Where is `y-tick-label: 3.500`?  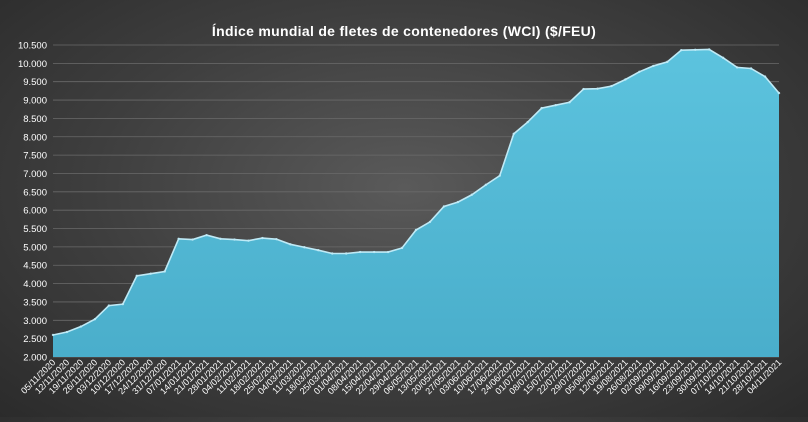 y-tick-label: 3.500 is located at coordinates (35, 302).